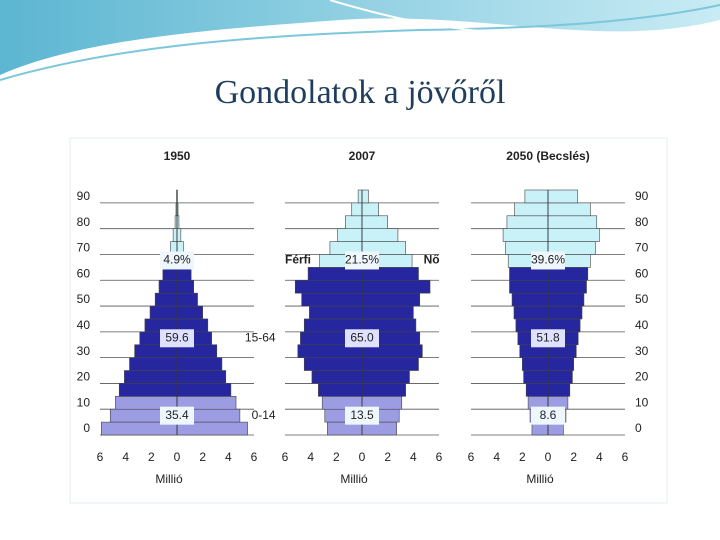 The image size is (720, 540). Describe the element at coordinates (642, 325) in the screenshot. I see `y-tick-label: 40` at that location.